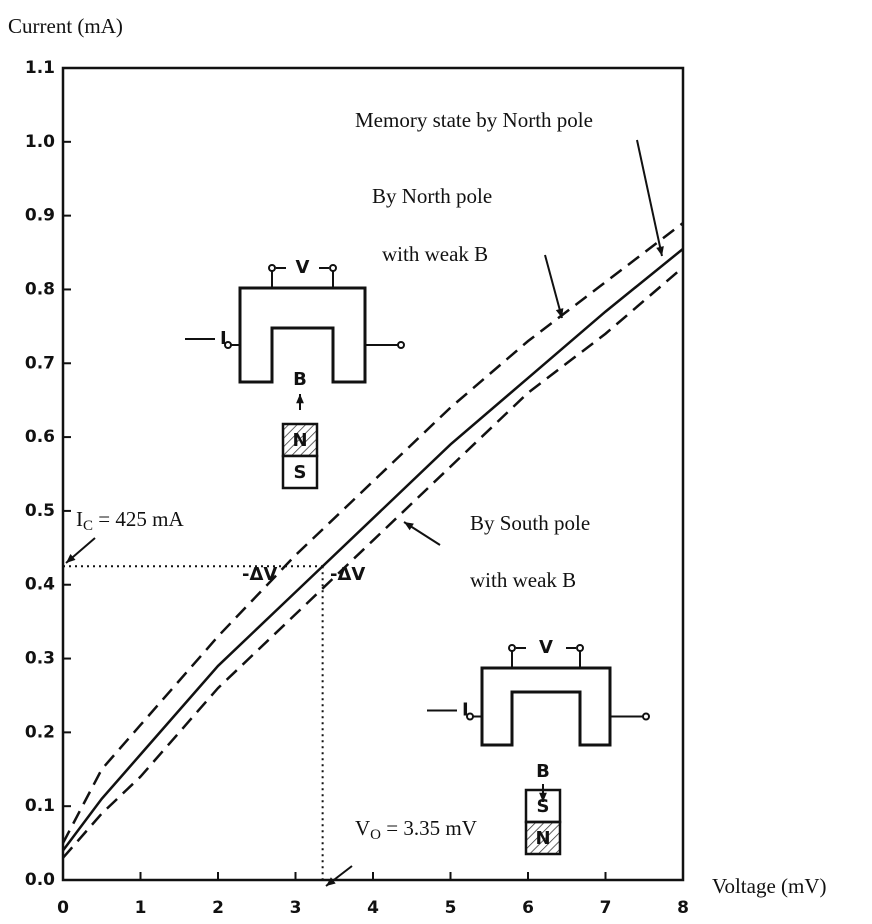  What do you see at coordinates (373, 908) in the screenshot?
I see `x-tick-label: 4` at bounding box center [373, 908].